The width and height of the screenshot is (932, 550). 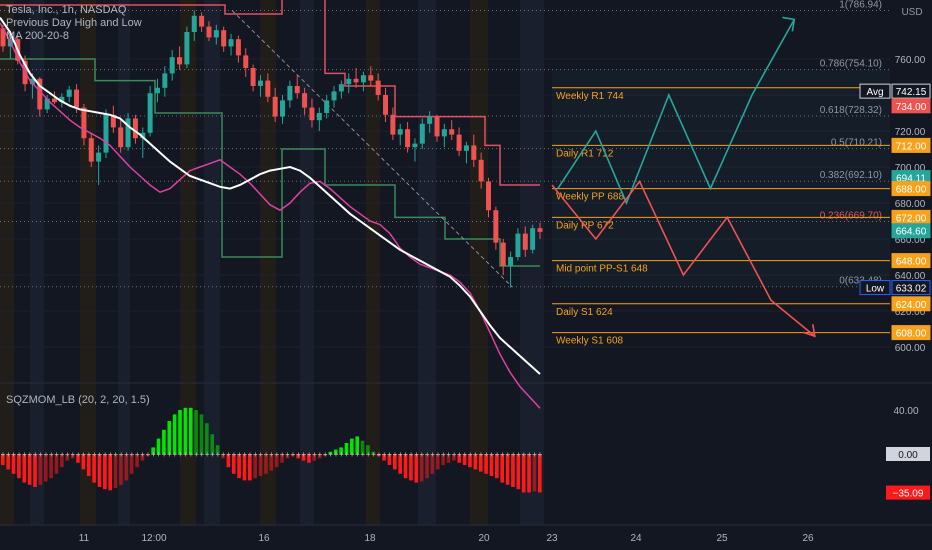 What do you see at coordinates (910, 132) in the screenshot?
I see `y-tick-label: 720.00` at bounding box center [910, 132].